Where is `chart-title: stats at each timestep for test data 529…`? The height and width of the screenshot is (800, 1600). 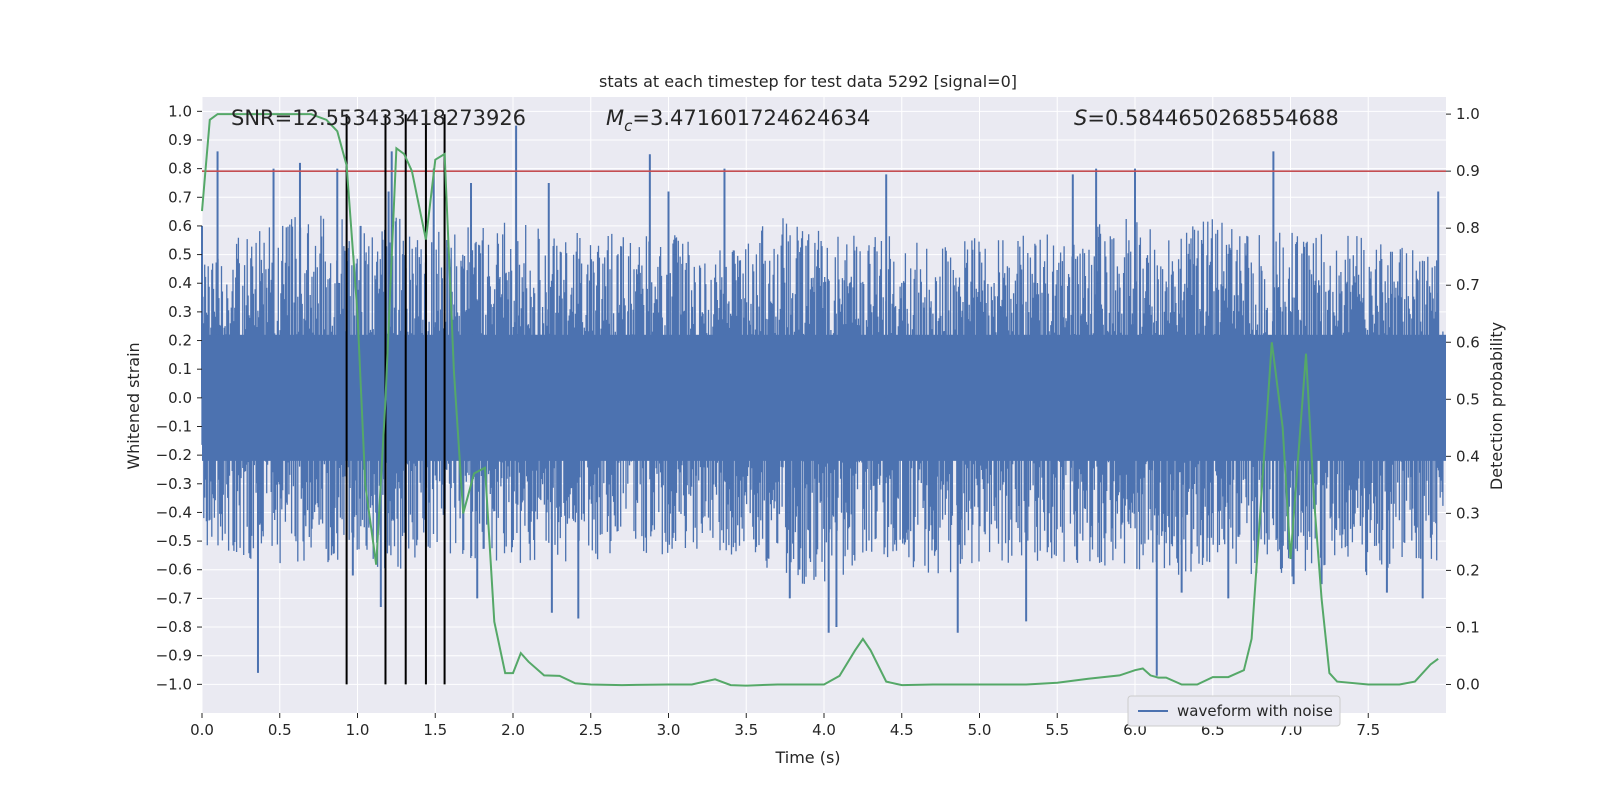 chart-title: stats at each timestep for test data 529… is located at coordinates (808, 81).